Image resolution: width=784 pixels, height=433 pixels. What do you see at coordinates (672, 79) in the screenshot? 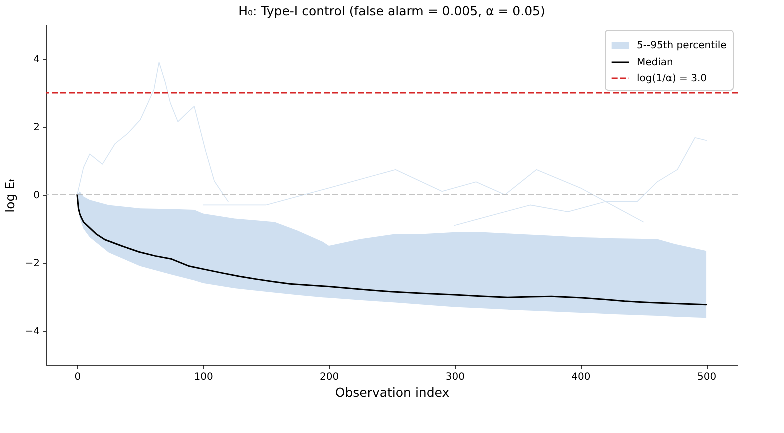
I see `legend-label: log(1/α) = 3.0` at bounding box center [672, 79].